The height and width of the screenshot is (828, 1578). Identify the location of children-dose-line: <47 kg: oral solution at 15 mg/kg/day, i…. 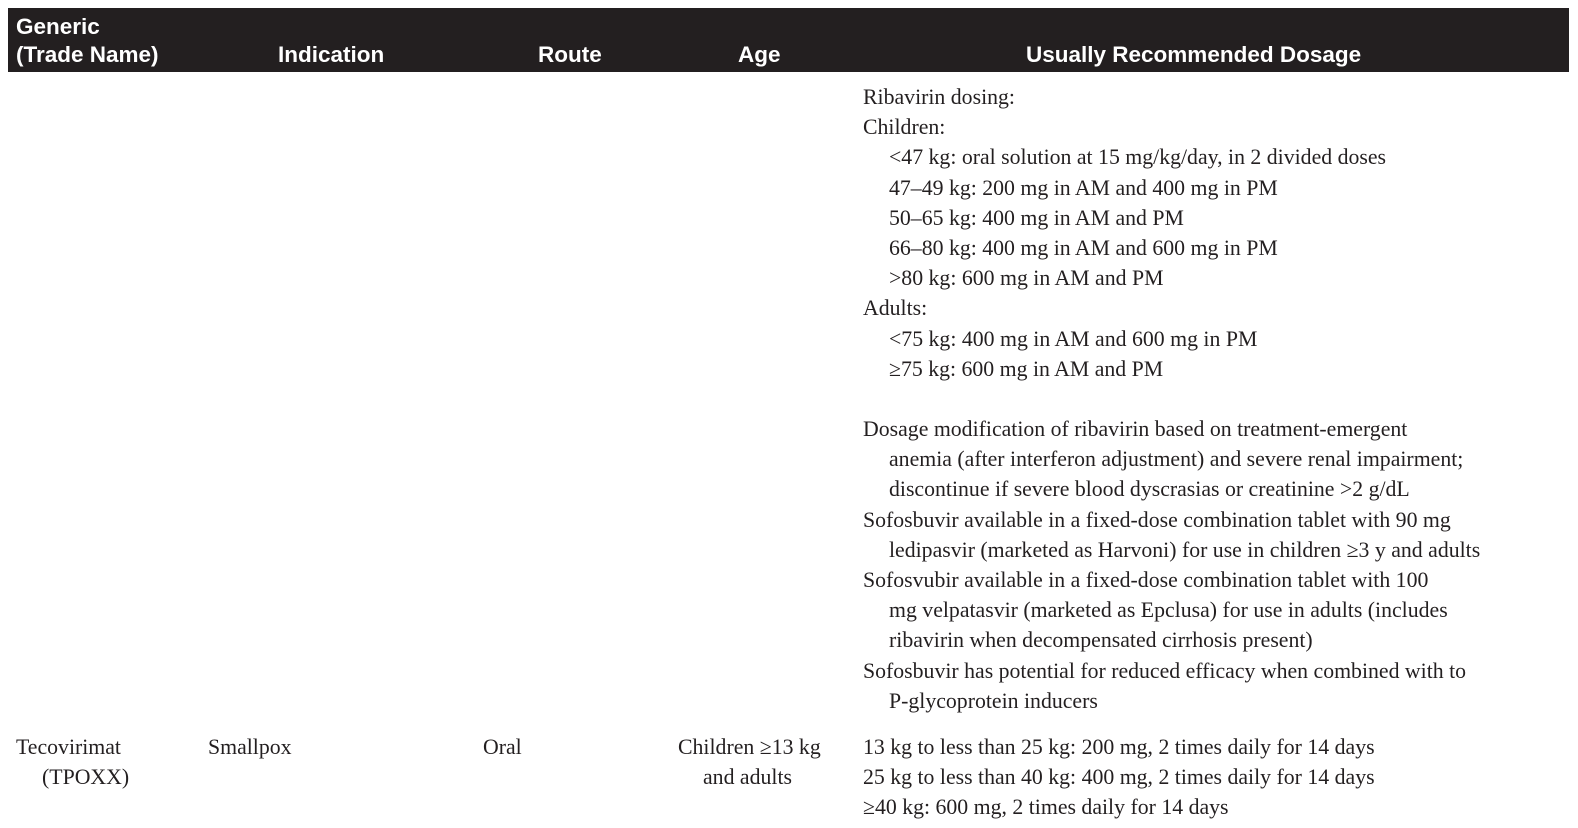
(1138, 157).